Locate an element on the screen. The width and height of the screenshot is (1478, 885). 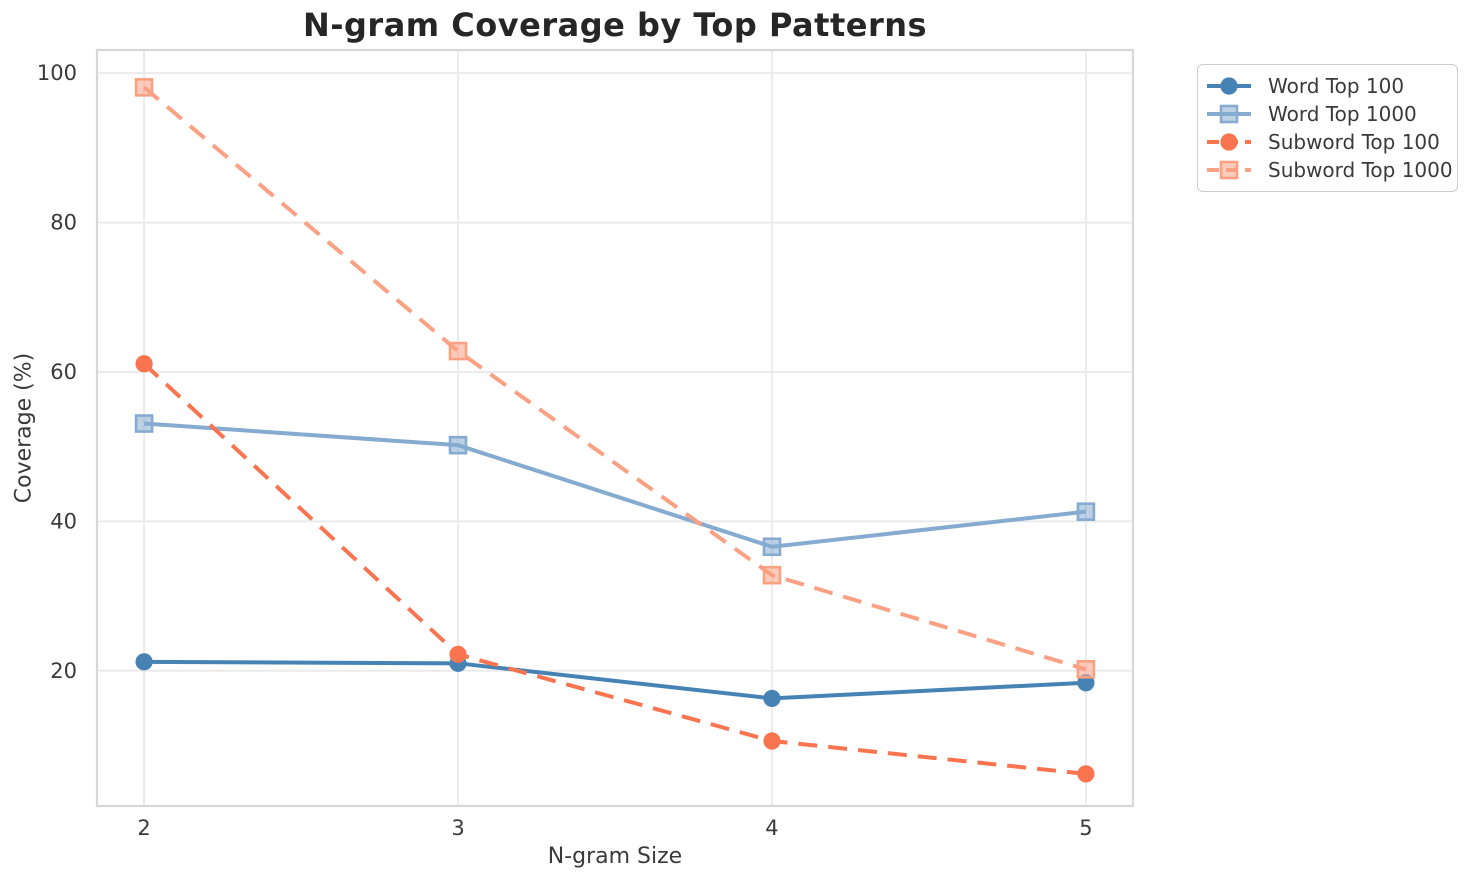
legend-item: Subword Top 100 is located at coordinates (1326, 142).